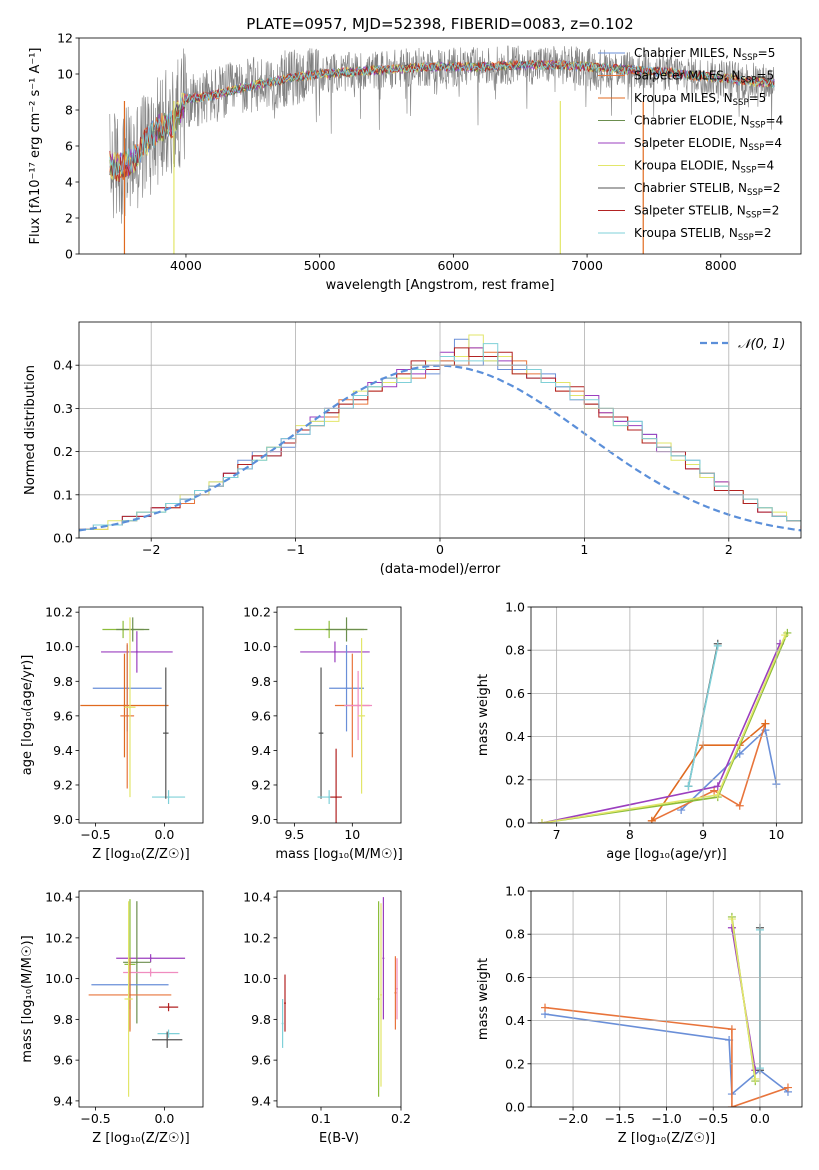  What do you see at coordinates (257, 897) in the screenshot?
I see `y-tick-label: 10.4` at bounding box center [257, 897].